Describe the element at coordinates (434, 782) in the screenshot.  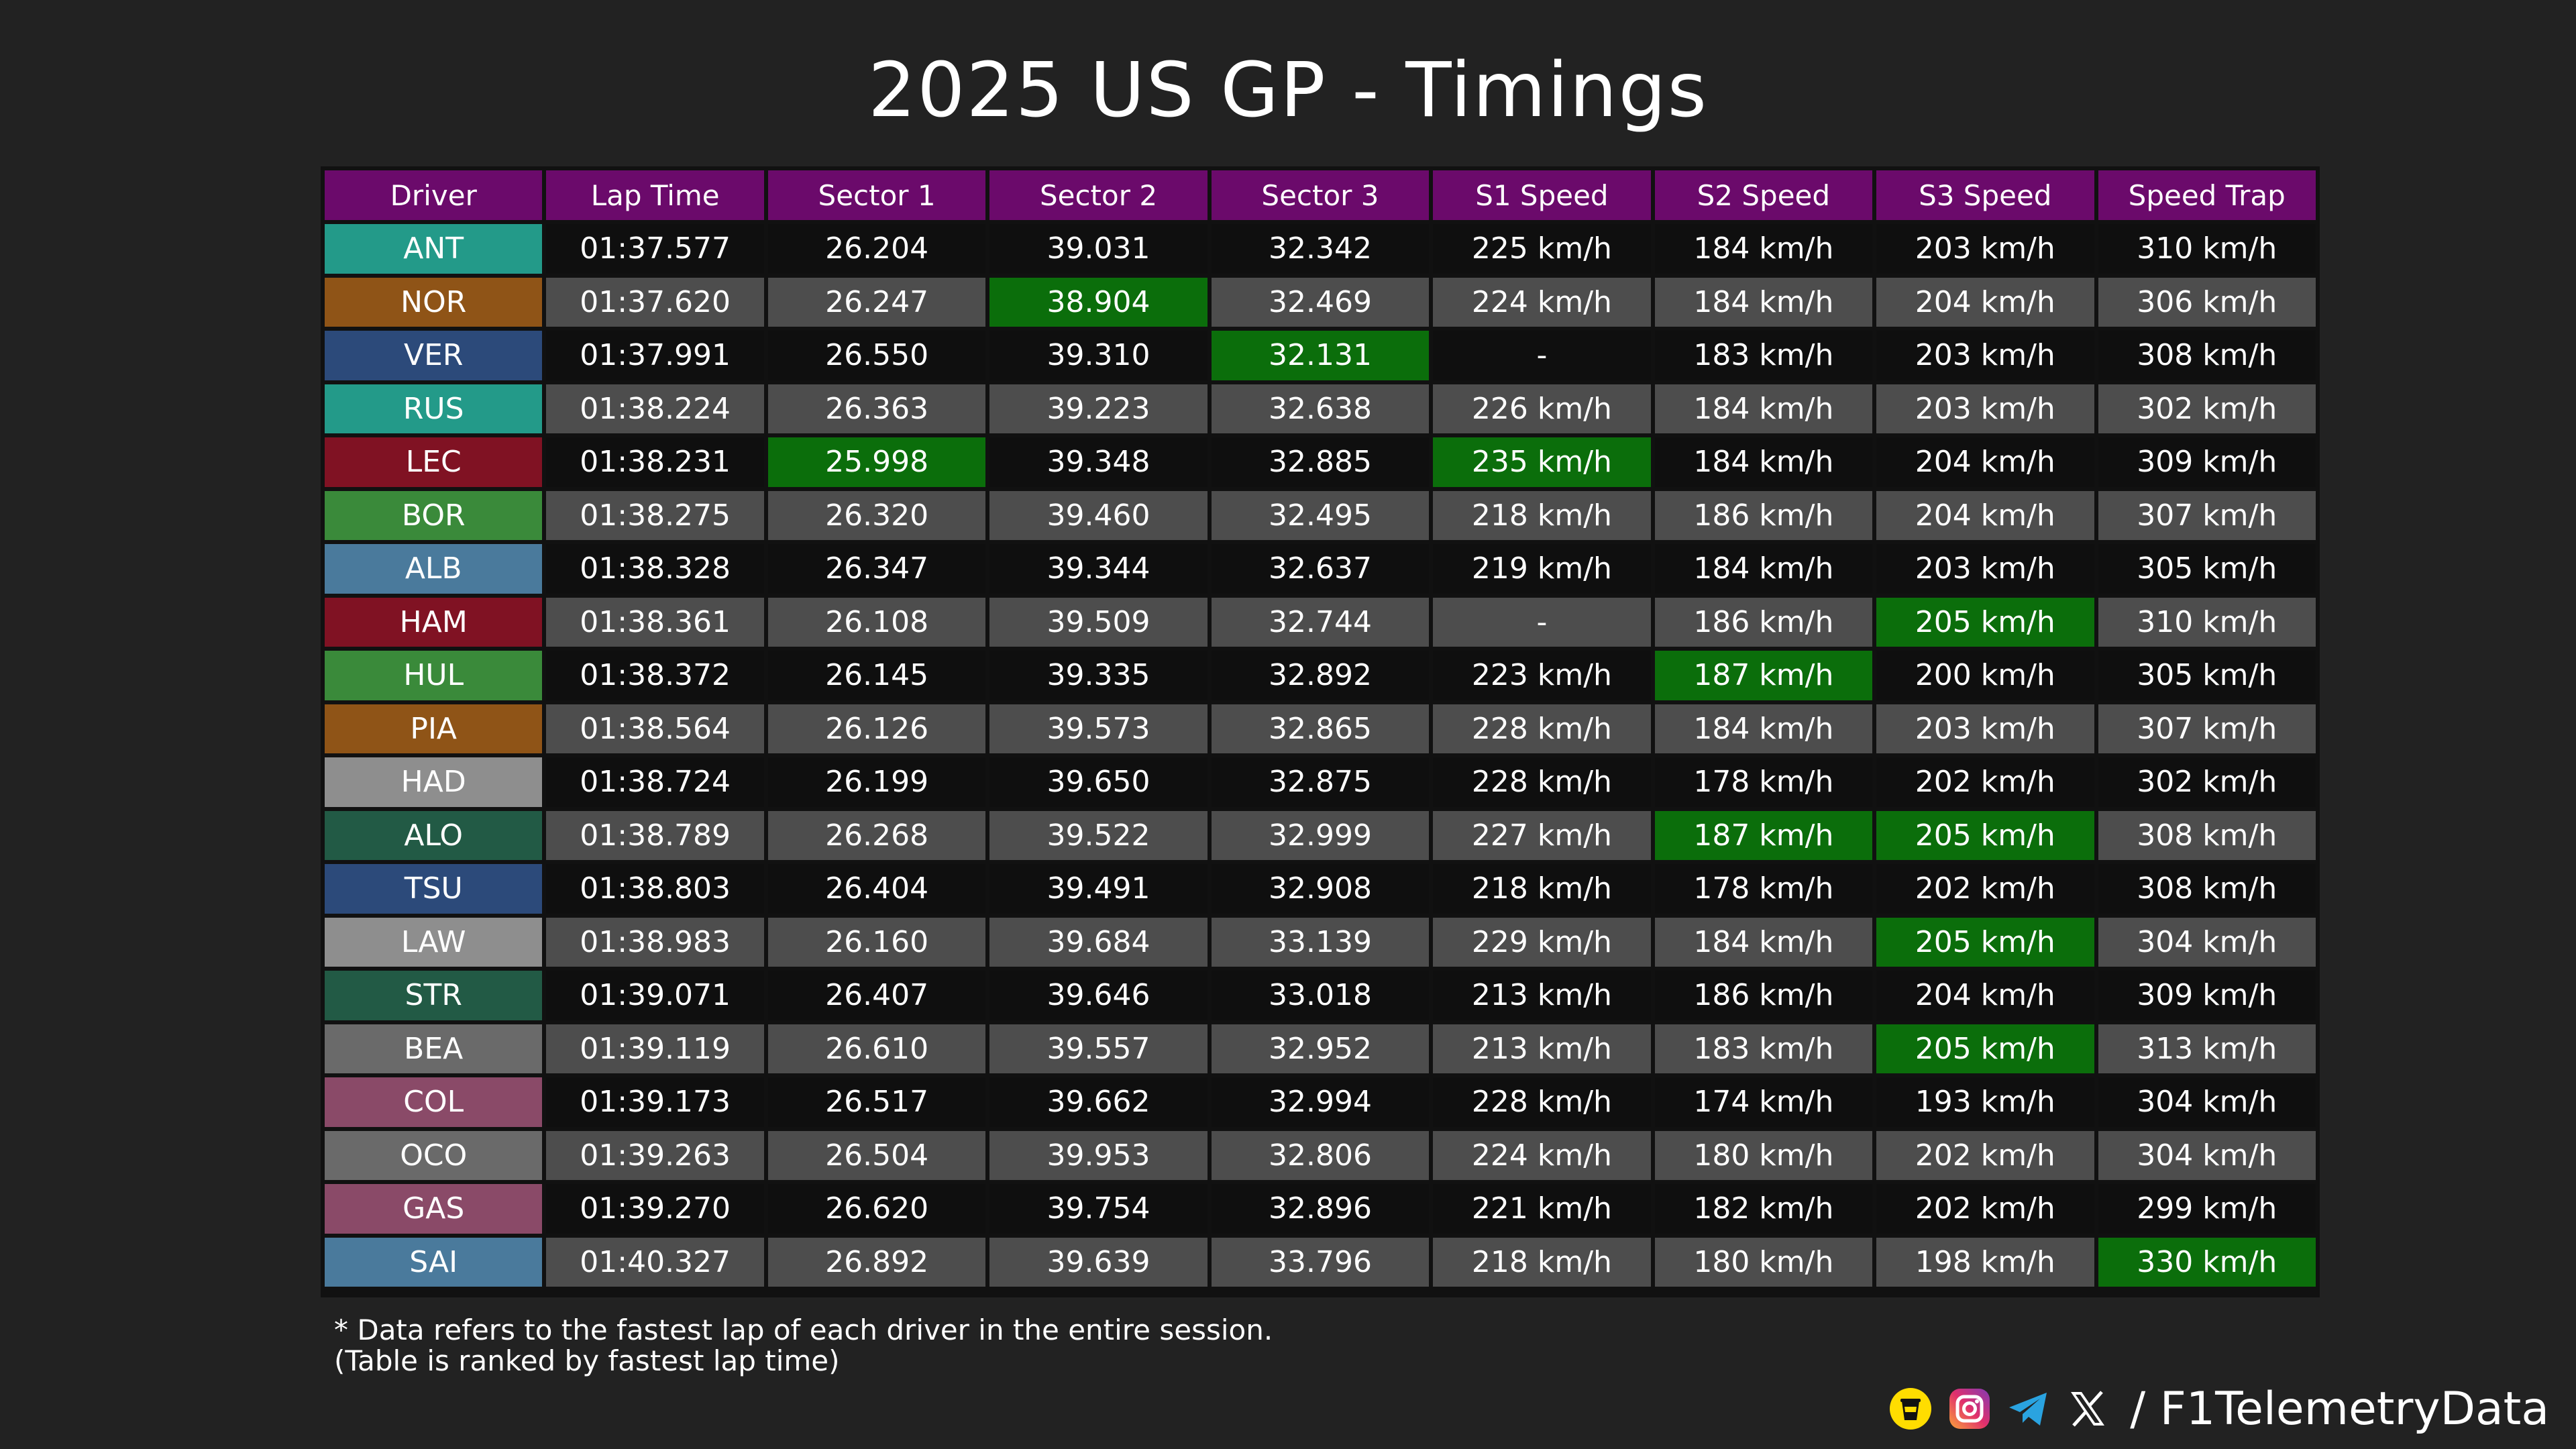
I see `driver-cell: HAD` at that location.